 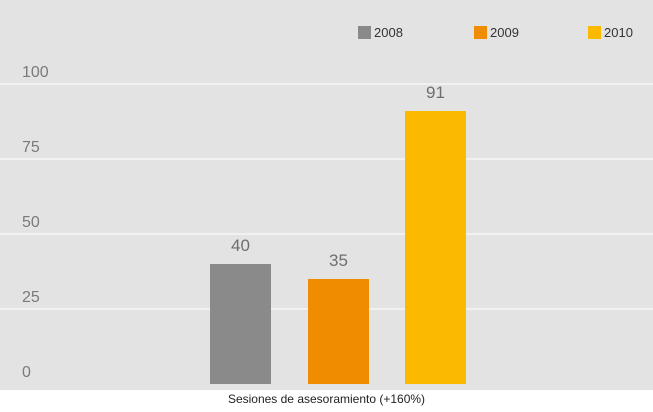 I want to click on legend-label-2008: 2008, so click(x=388, y=32).